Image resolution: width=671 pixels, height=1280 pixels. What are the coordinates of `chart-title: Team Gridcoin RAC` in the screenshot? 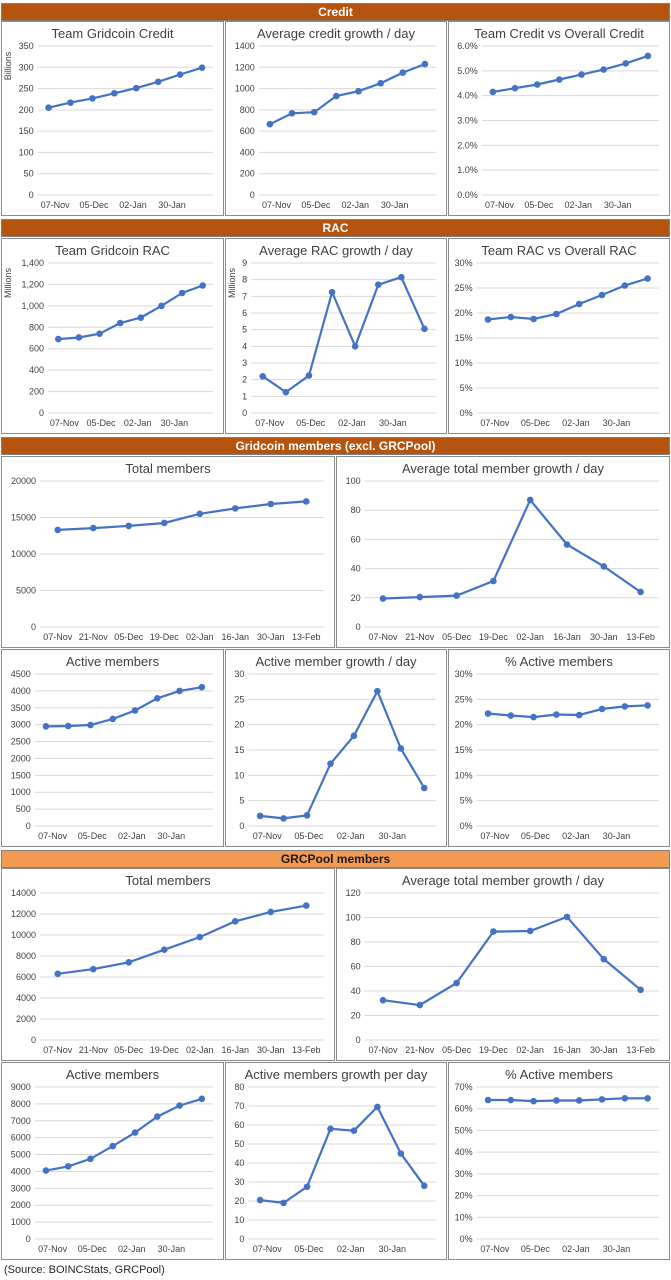 It's located at (112, 250).